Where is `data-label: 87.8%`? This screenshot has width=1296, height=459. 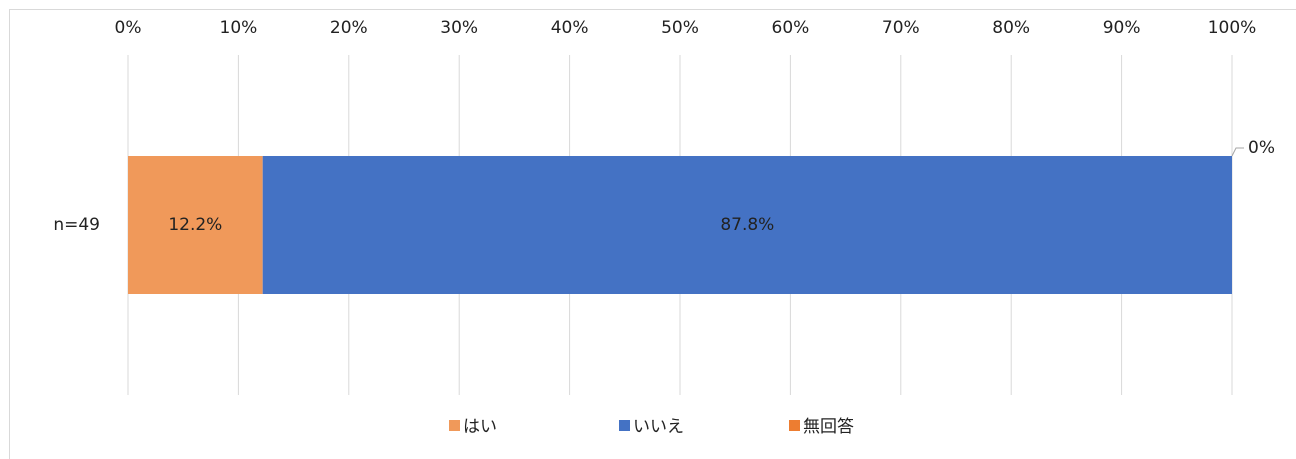
data-label: 87.8% is located at coordinates (747, 225).